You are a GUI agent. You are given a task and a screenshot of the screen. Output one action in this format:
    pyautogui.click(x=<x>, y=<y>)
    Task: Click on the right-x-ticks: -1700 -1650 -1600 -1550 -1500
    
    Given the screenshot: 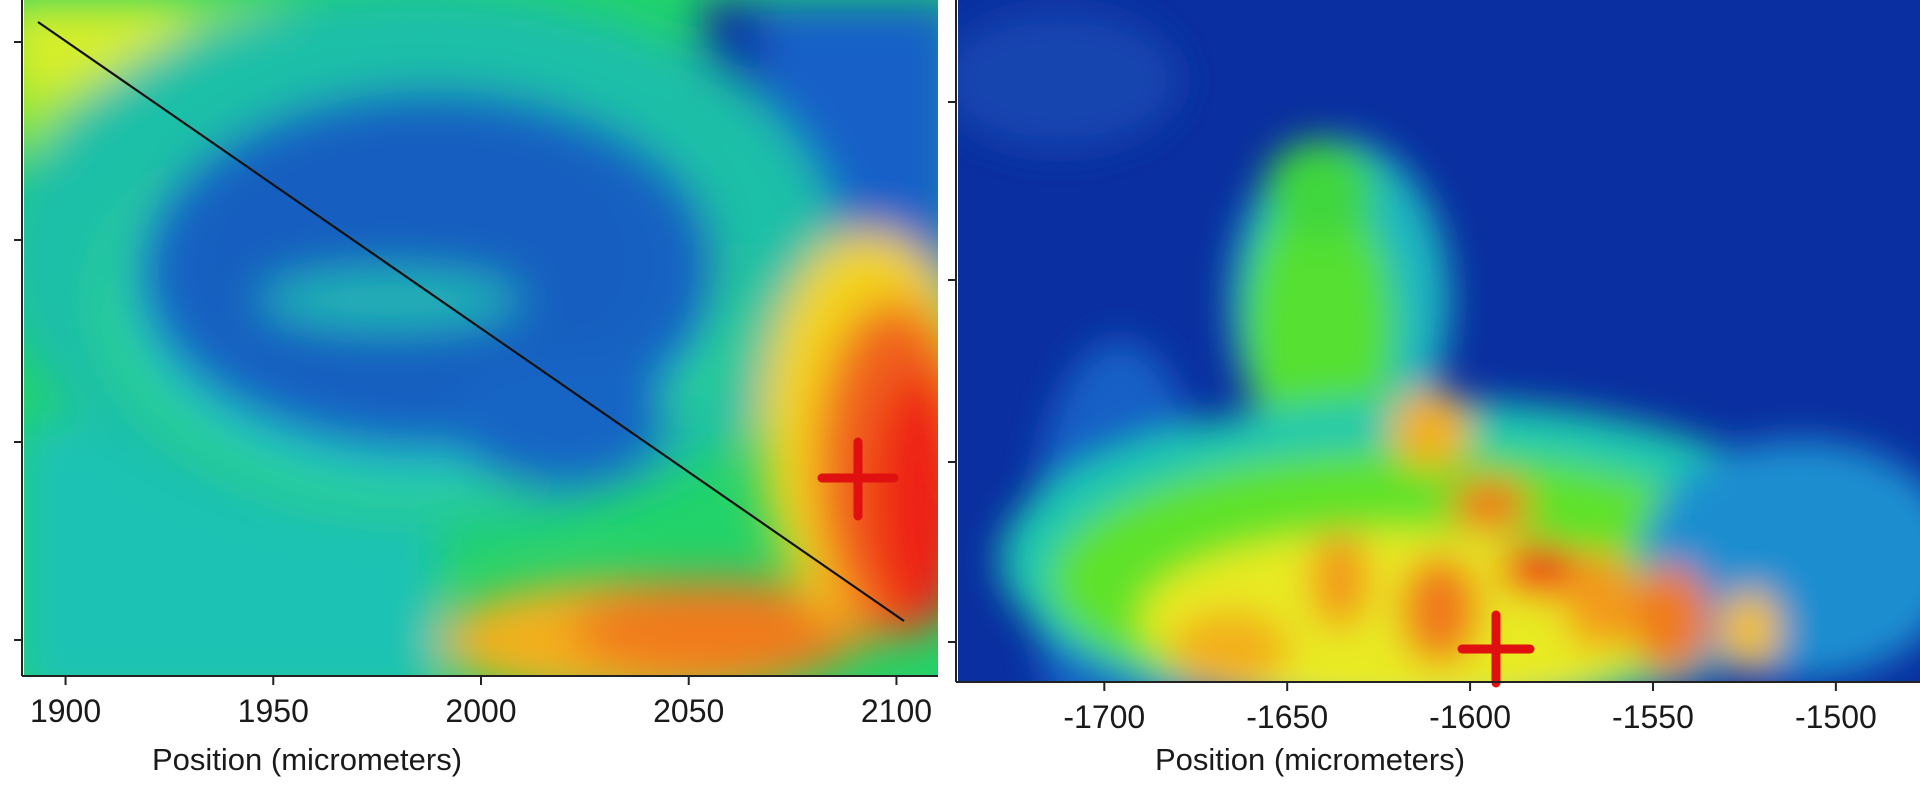 What is the action you would take?
    pyautogui.click(x=1470, y=708)
    